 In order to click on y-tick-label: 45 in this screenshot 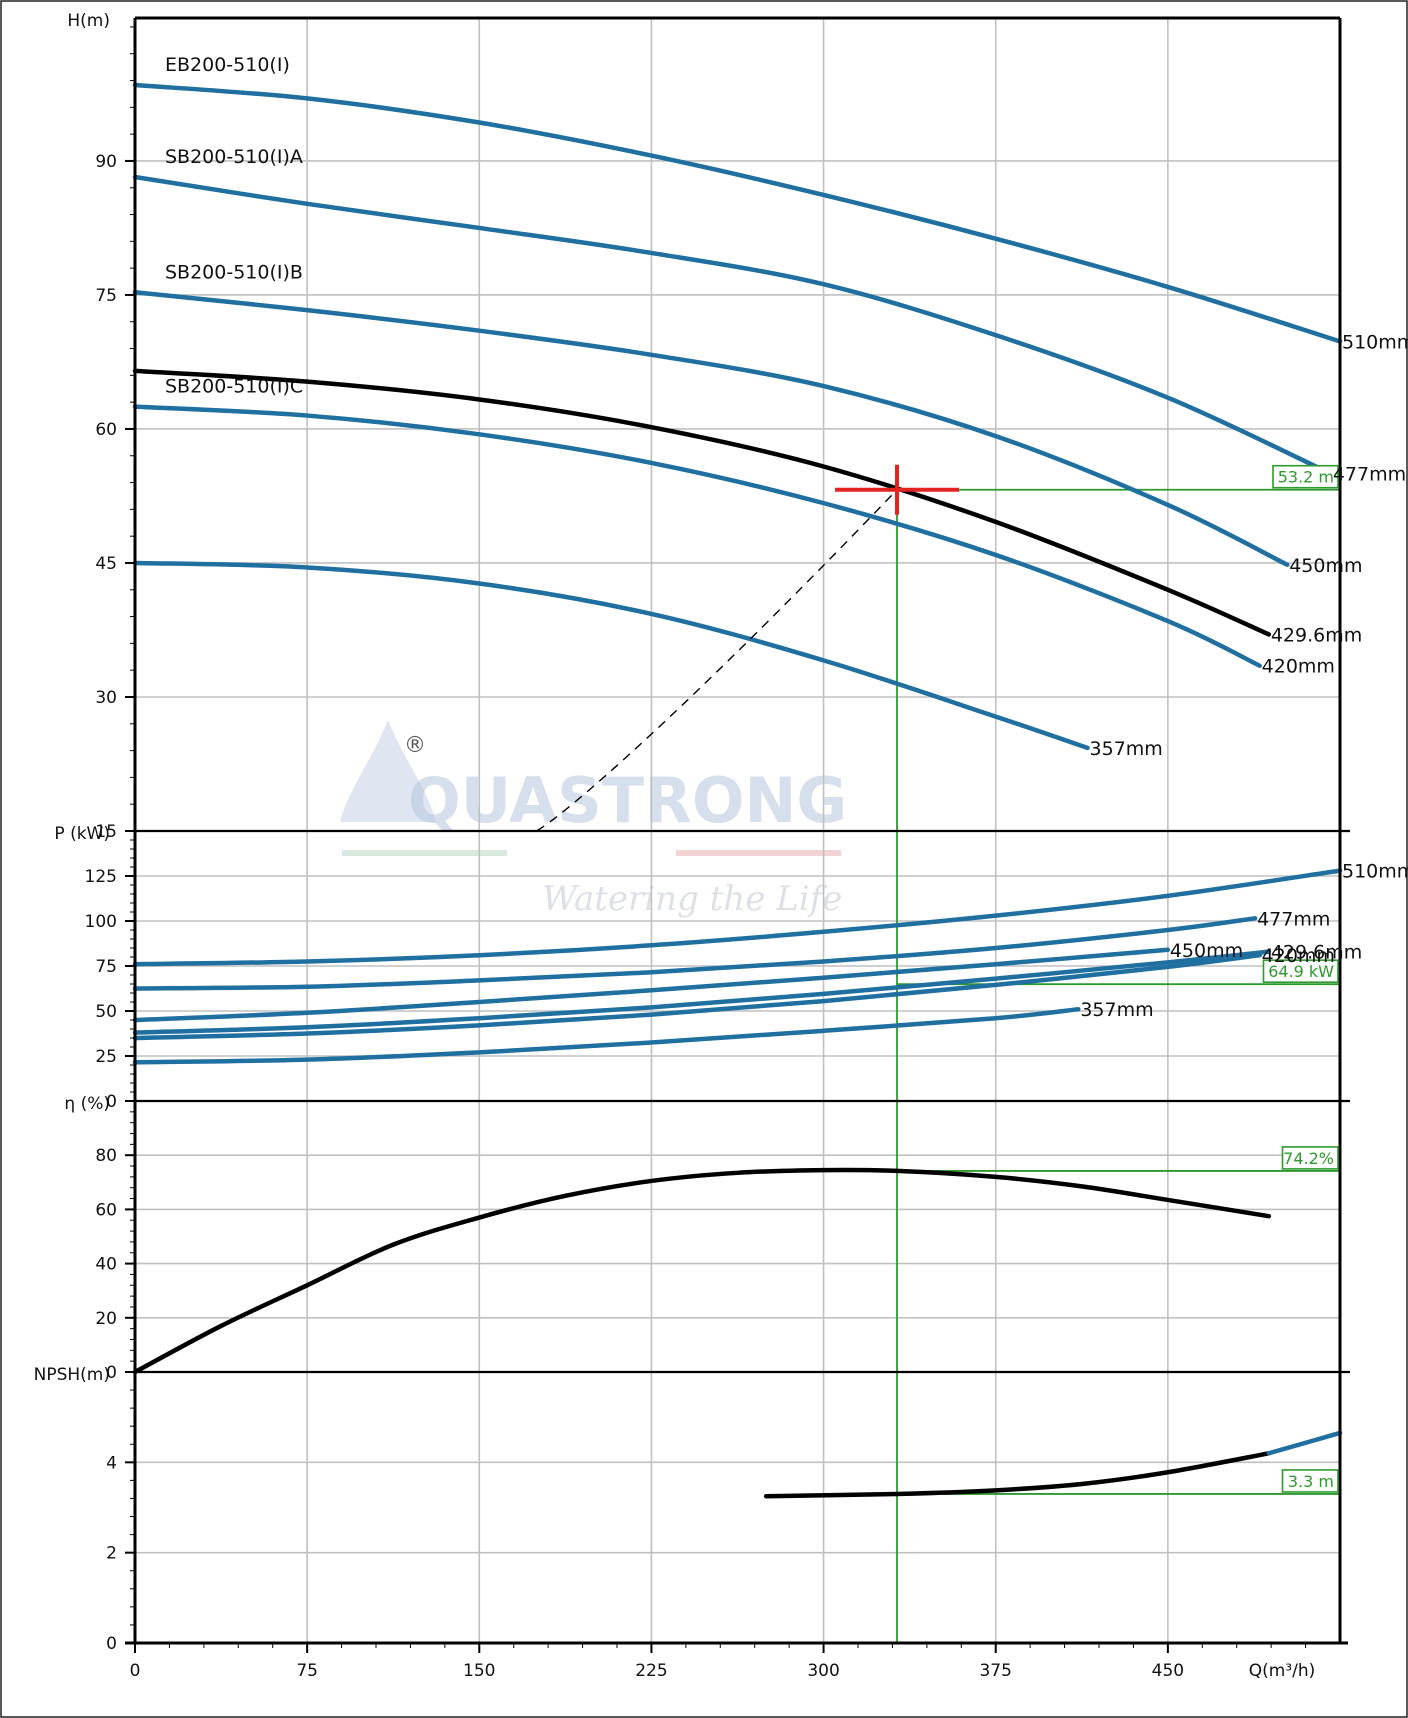, I will do `click(106, 564)`.